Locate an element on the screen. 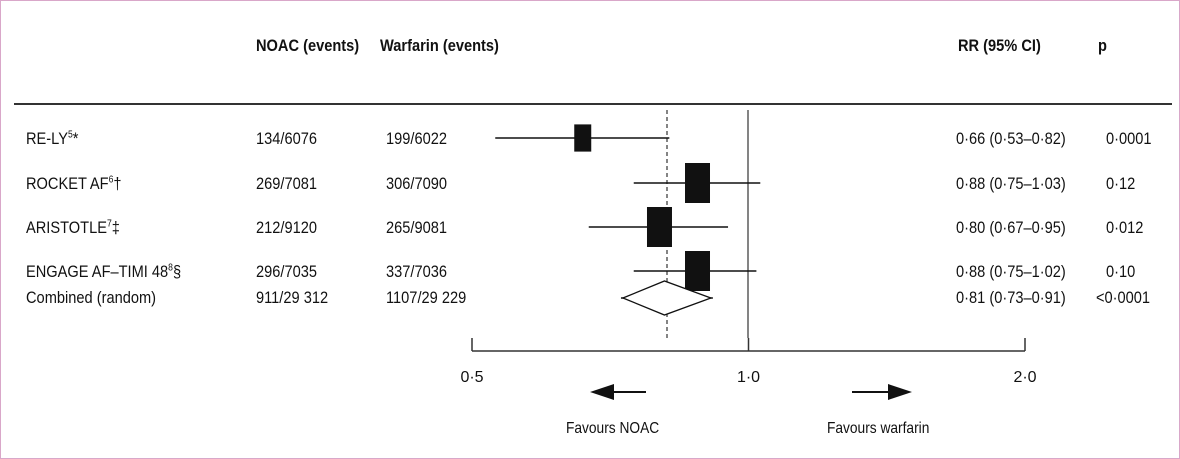  noac-events: 296/7035 is located at coordinates (286, 271).